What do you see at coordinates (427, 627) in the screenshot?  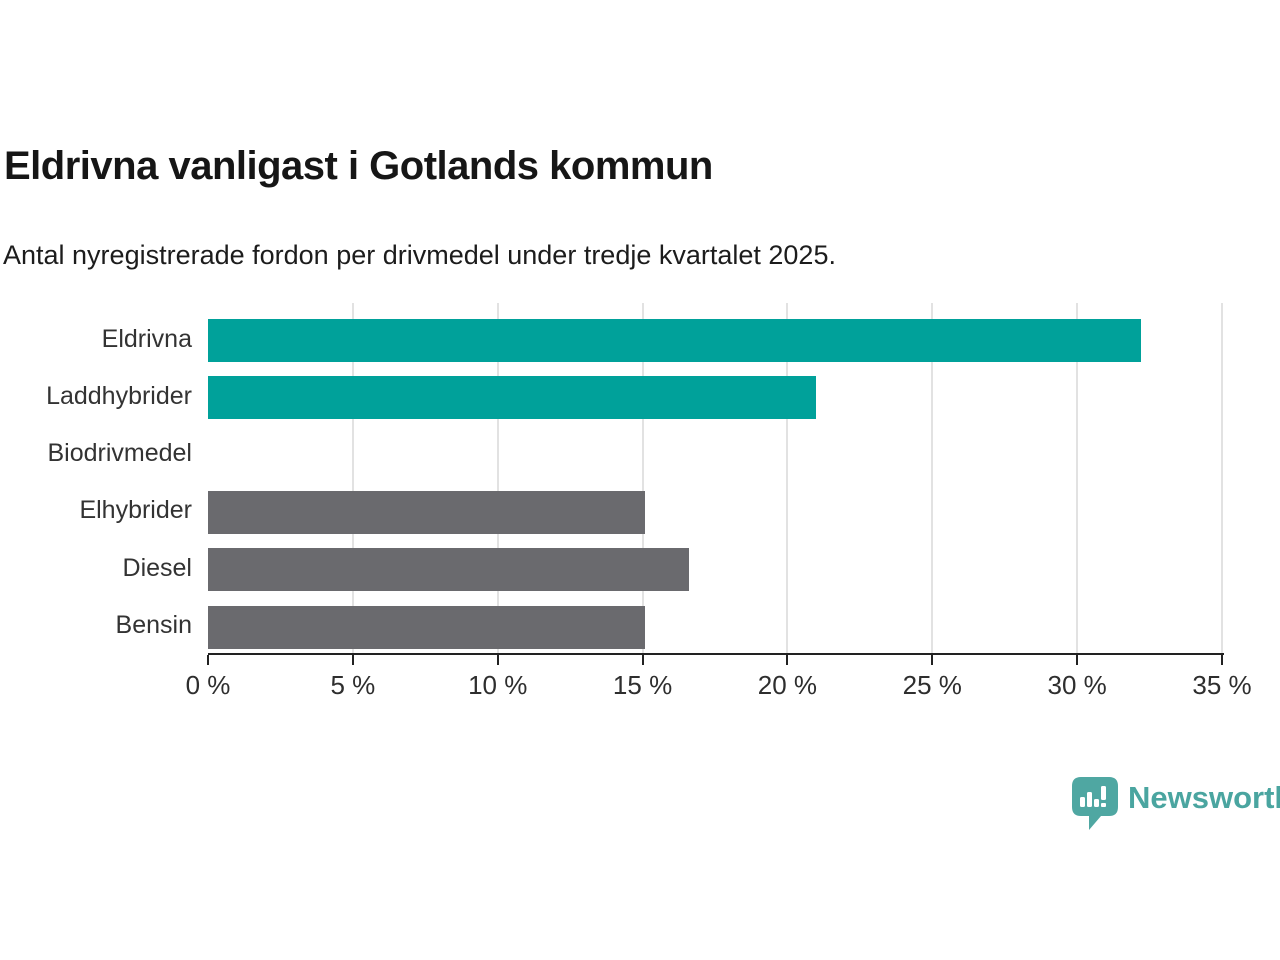 I see `bar-bensin` at bounding box center [427, 627].